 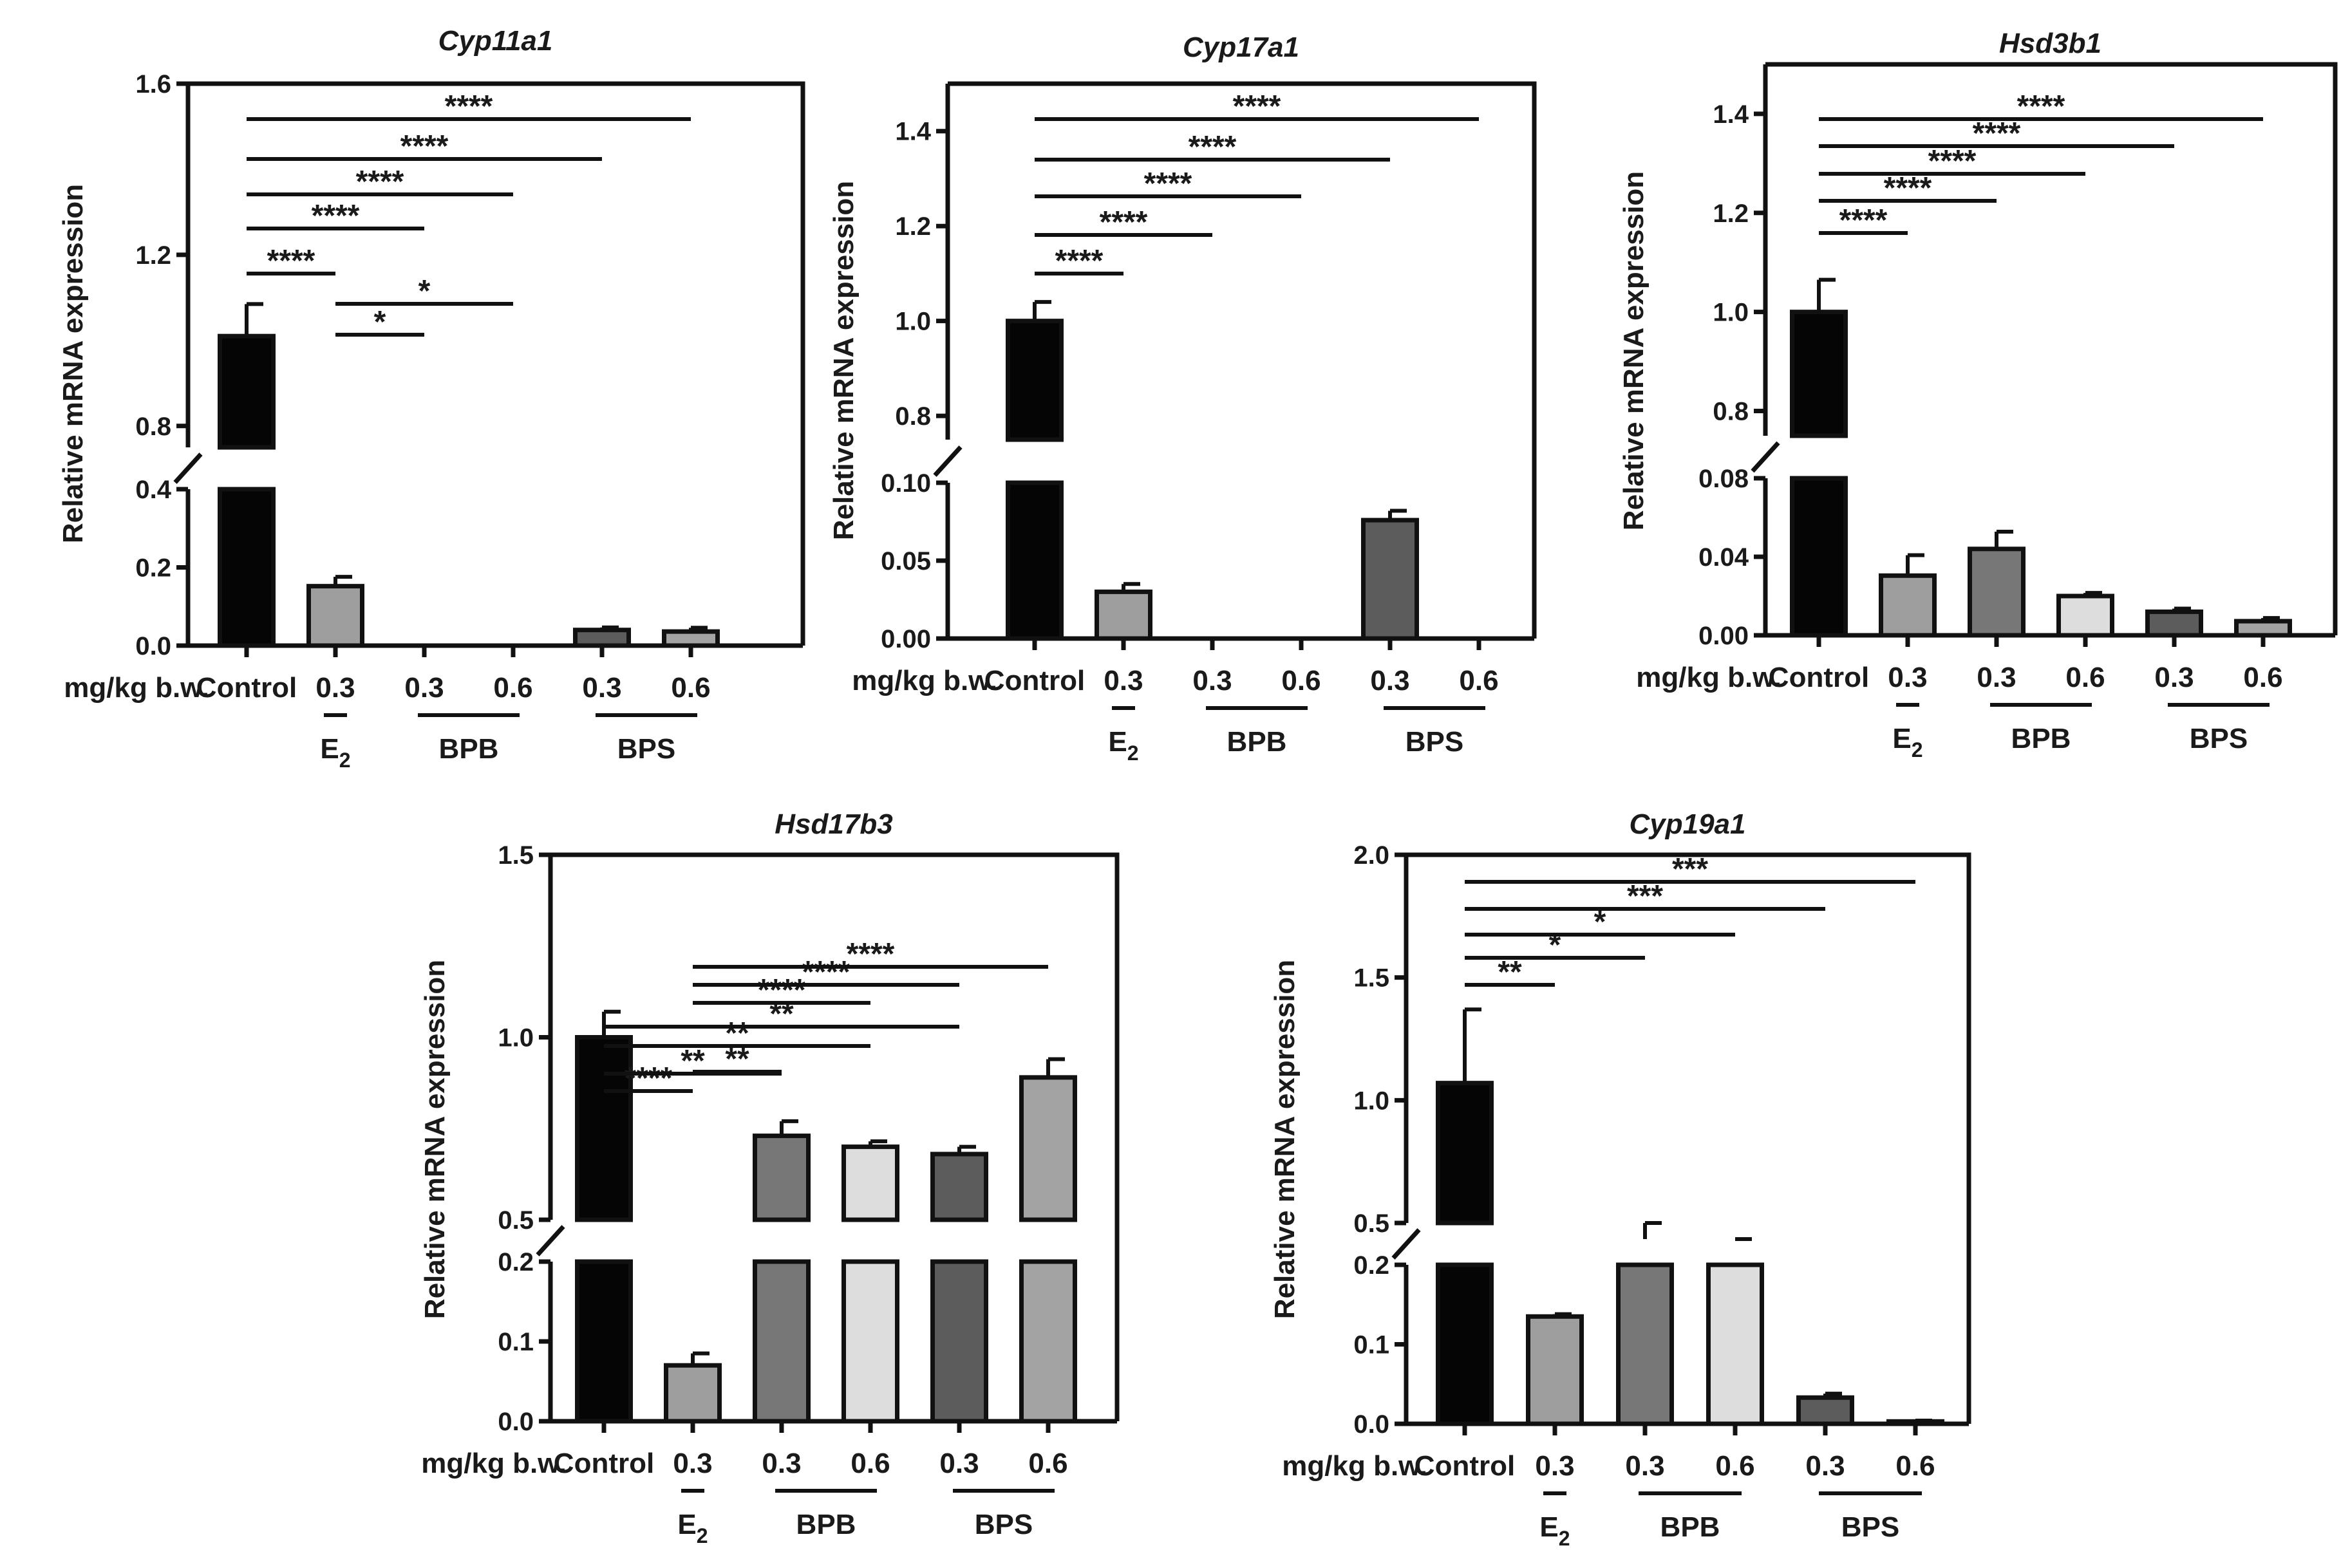 What do you see at coordinates (833, 824) in the screenshot?
I see `chart-title: Hsd17b3` at bounding box center [833, 824].